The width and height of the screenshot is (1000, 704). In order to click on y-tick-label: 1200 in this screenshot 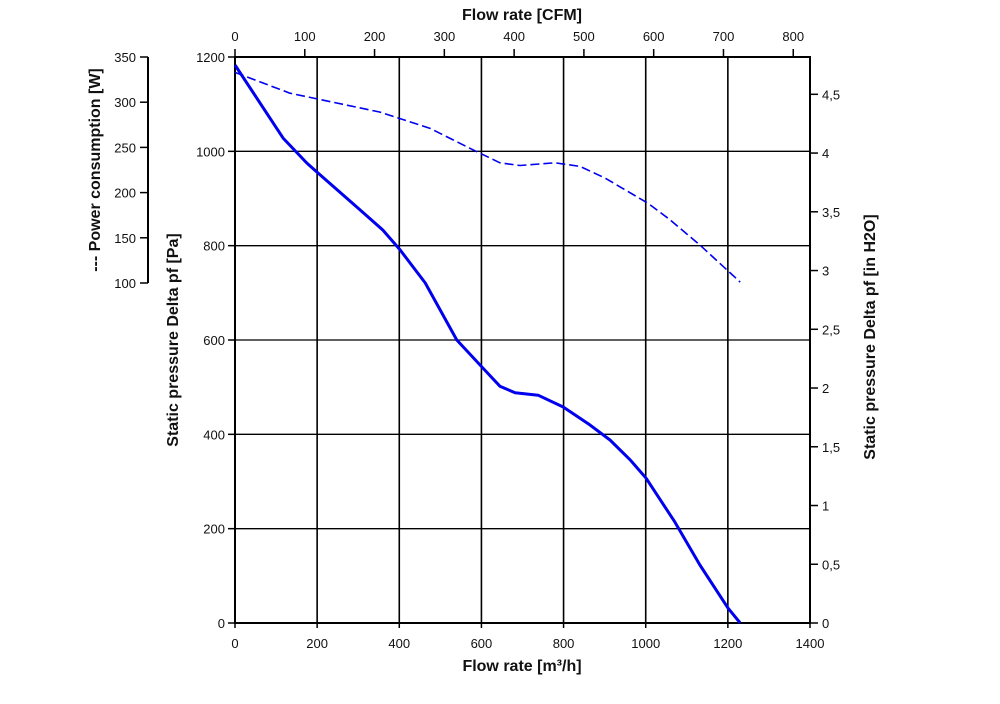, I will do `click(210, 57)`.